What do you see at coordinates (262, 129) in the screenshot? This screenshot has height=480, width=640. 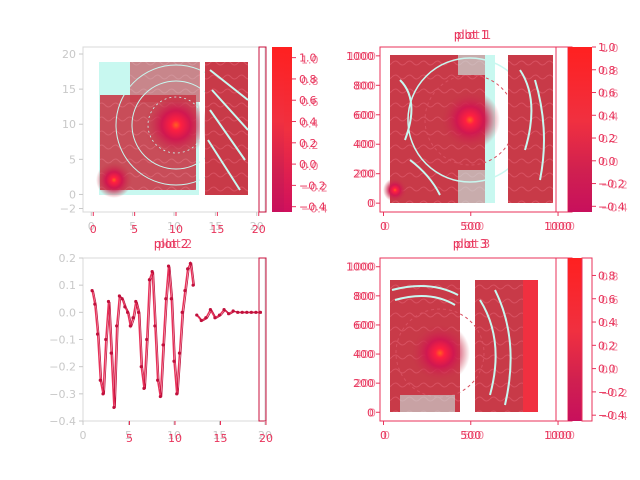 I see `colorbar-outline` at bounding box center [262, 129].